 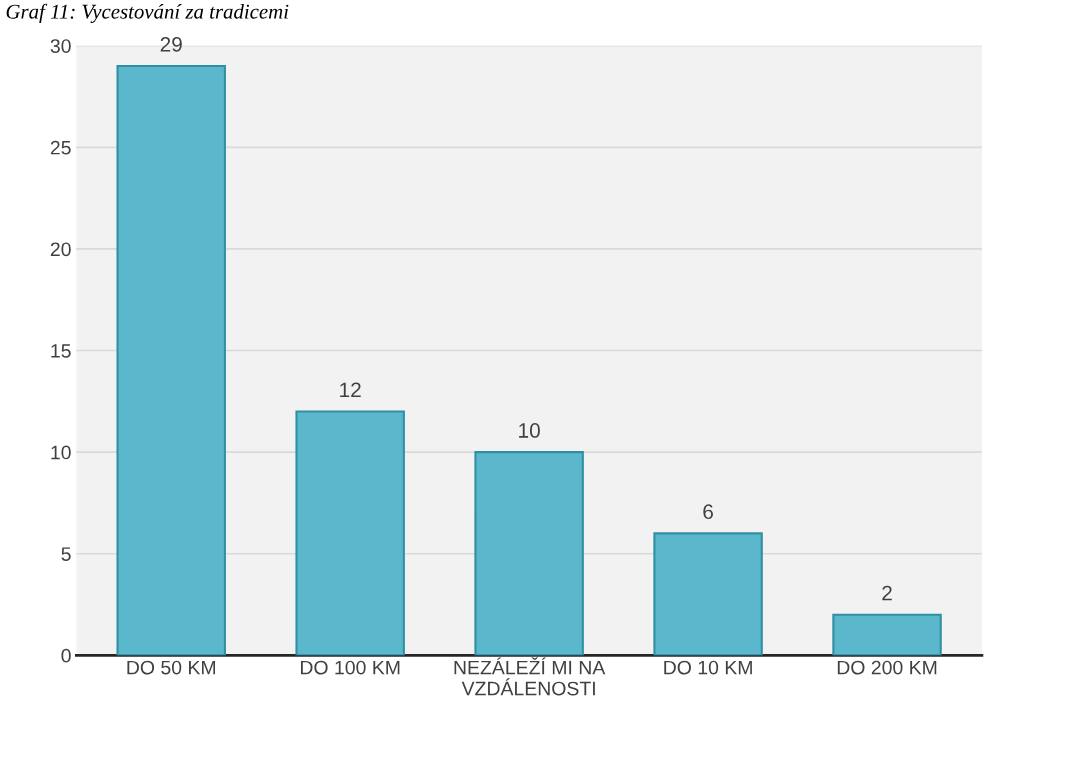 What do you see at coordinates (66, 655) in the screenshot?
I see `y-tick-label: 0` at bounding box center [66, 655].